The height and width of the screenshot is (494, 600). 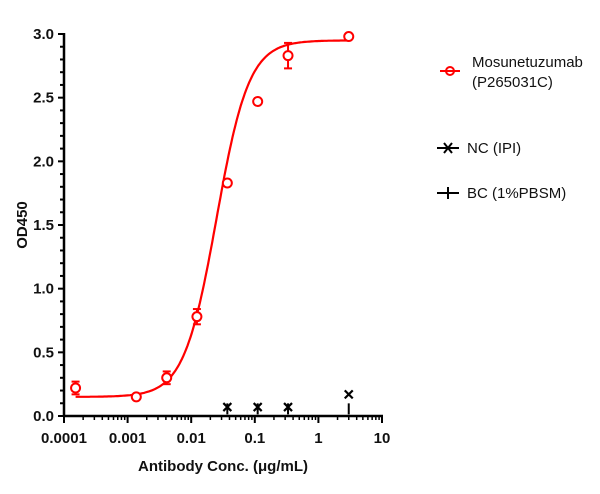 I want to click on x-tick-label: 0.001, so click(x=128, y=438).